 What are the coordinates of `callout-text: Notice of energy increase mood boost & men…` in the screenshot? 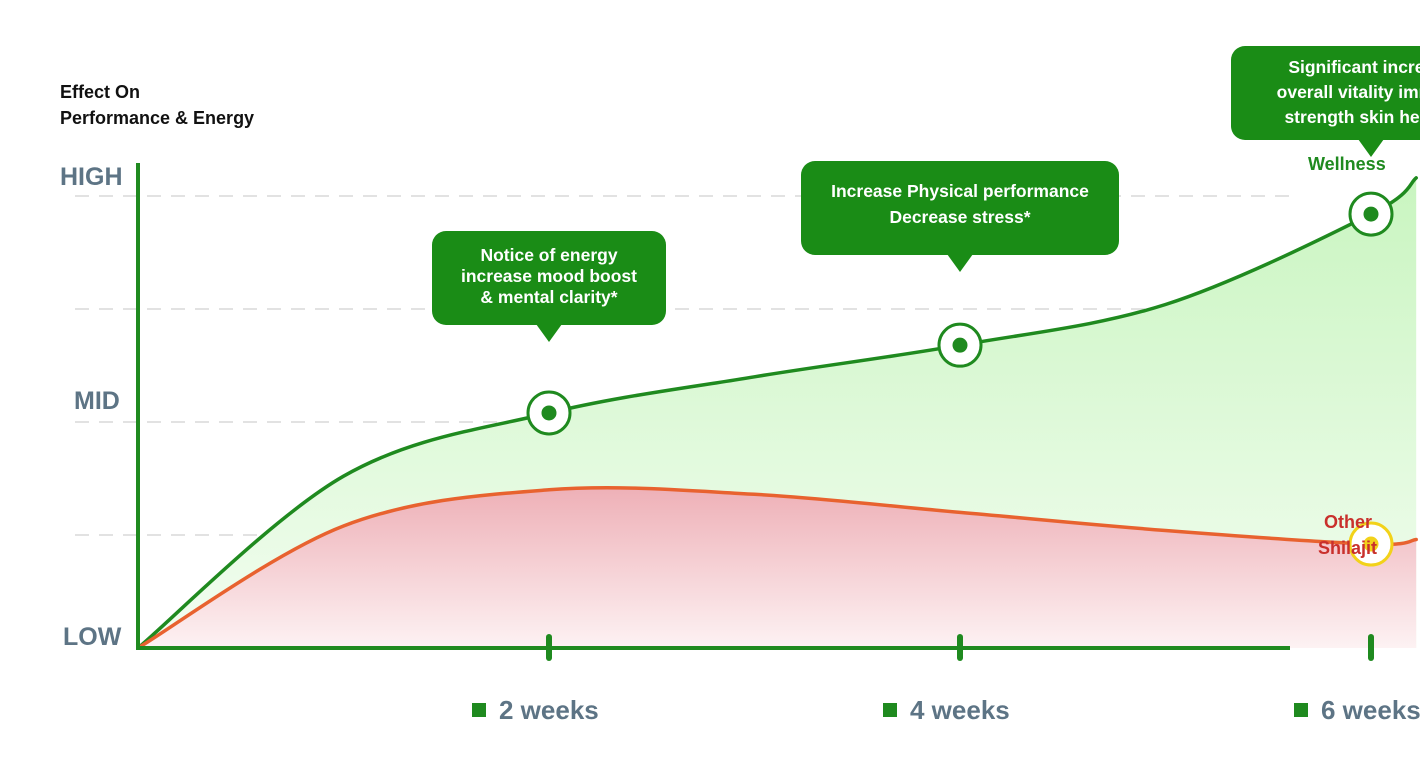 It's located at (549, 276).